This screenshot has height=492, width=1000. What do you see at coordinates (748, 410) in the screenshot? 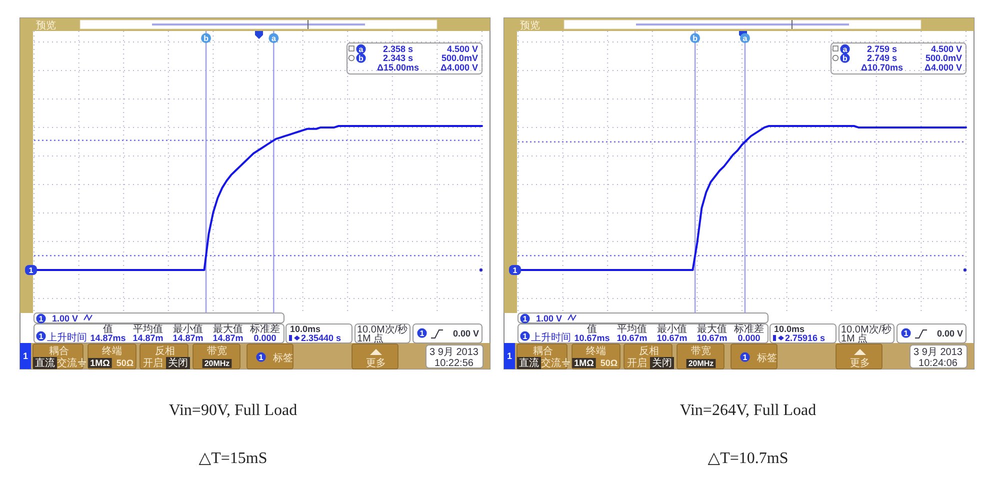
I see `text: Vin=264V, Full Load` at bounding box center [748, 410].